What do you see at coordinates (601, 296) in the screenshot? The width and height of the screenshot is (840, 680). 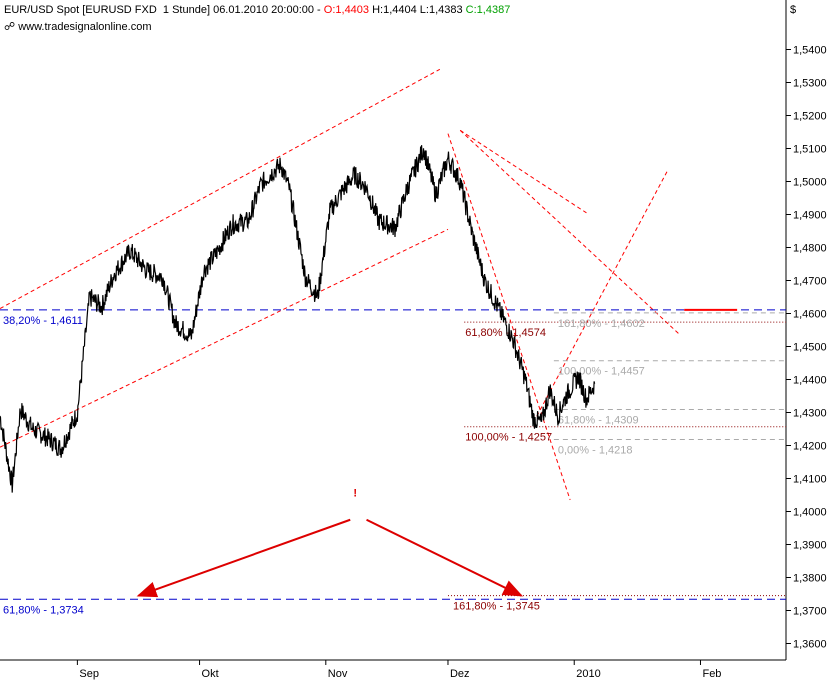 I see `rebound-line` at bounding box center [601, 296].